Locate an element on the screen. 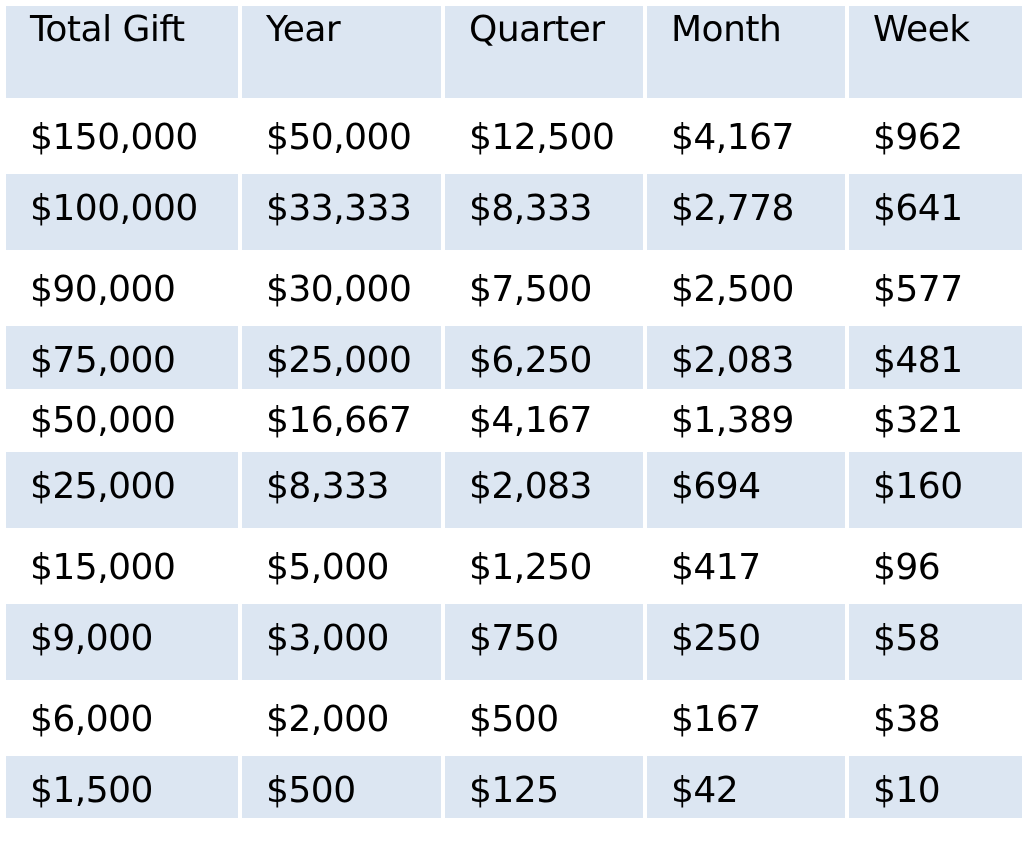 The width and height of the screenshot is (1024, 844). cell-week: $96 is located at coordinates (907, 567).